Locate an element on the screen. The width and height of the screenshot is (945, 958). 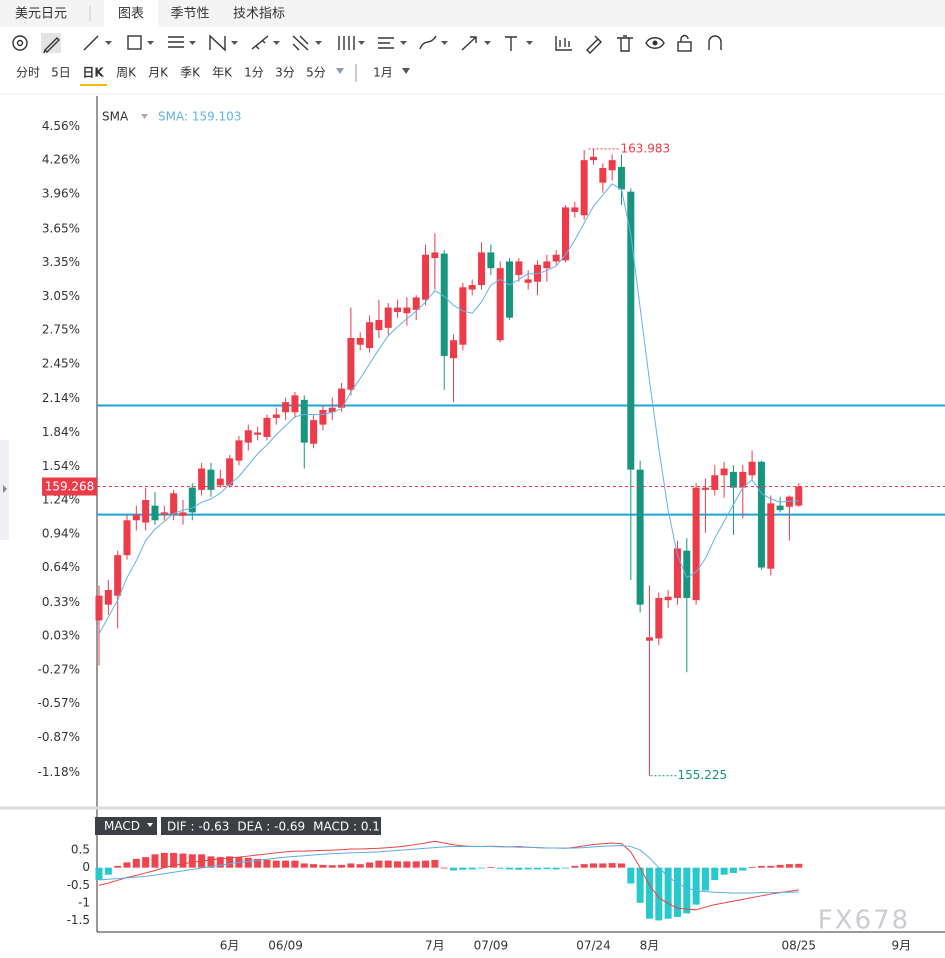
y-tick-label: 0.64% is located at coordinates (61, 567).